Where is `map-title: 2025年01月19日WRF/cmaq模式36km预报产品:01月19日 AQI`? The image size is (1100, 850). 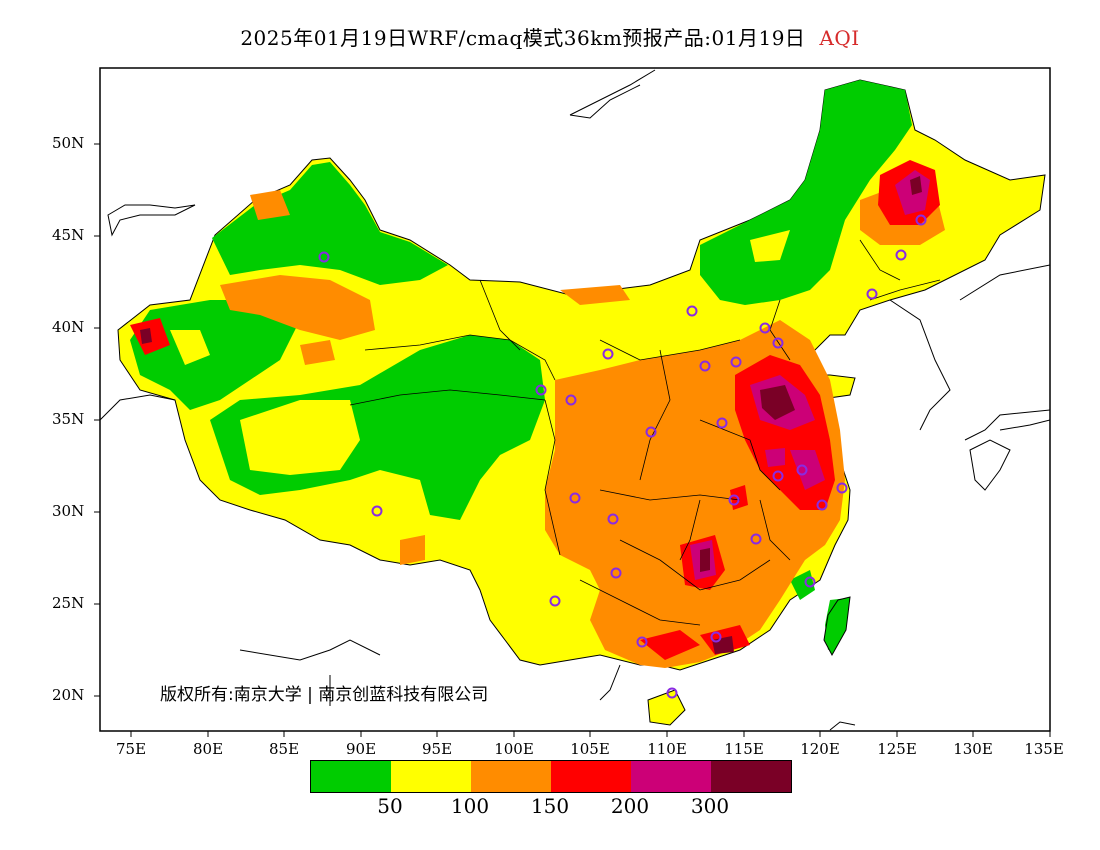
map-title: 2025年01月19日WRF/cmaq模式36km预报产品:01月19日 AQI is located at coordinates (550, 36).